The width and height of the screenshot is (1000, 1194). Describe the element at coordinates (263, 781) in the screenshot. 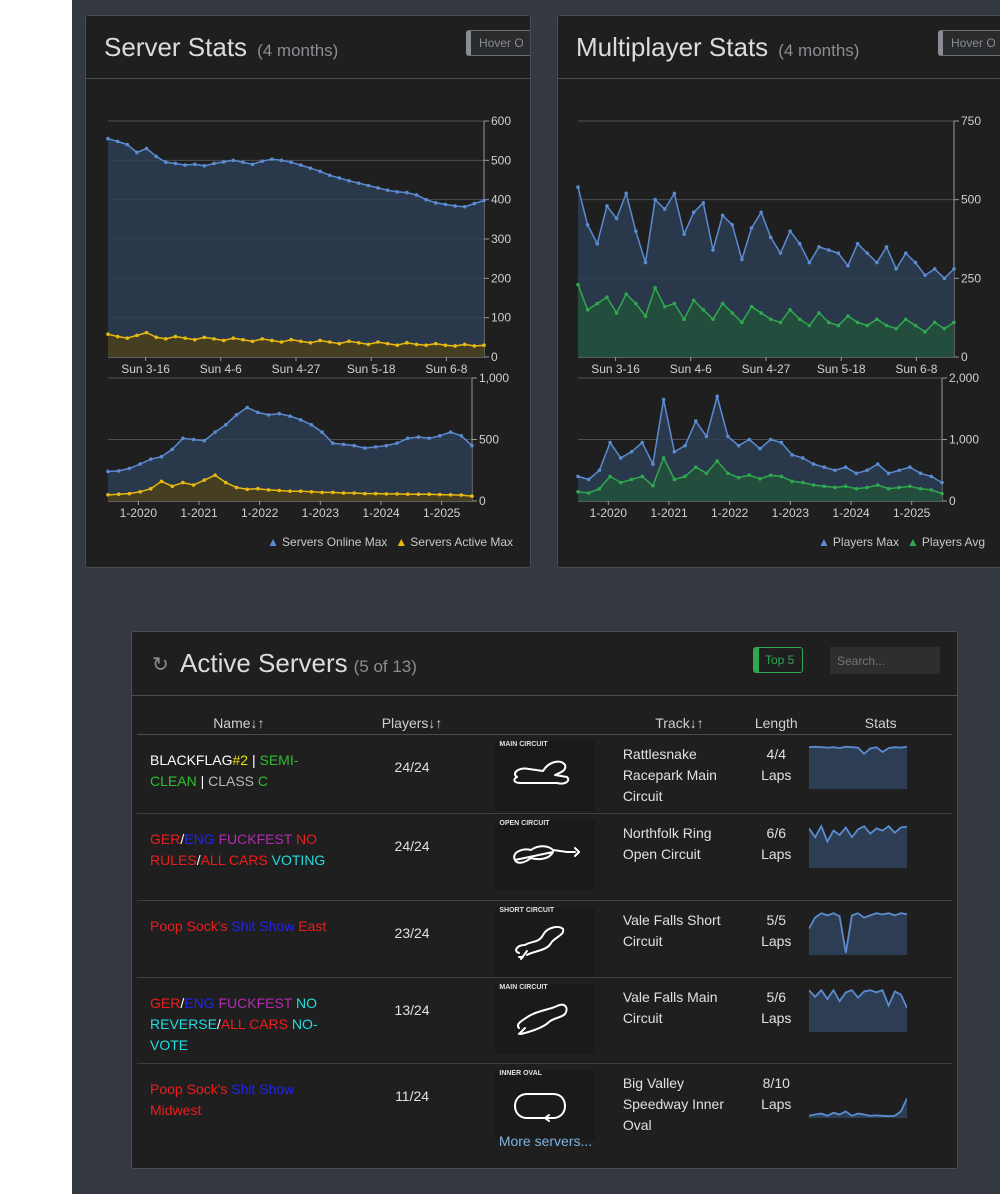

I see `server-name-segment: C` at that location.